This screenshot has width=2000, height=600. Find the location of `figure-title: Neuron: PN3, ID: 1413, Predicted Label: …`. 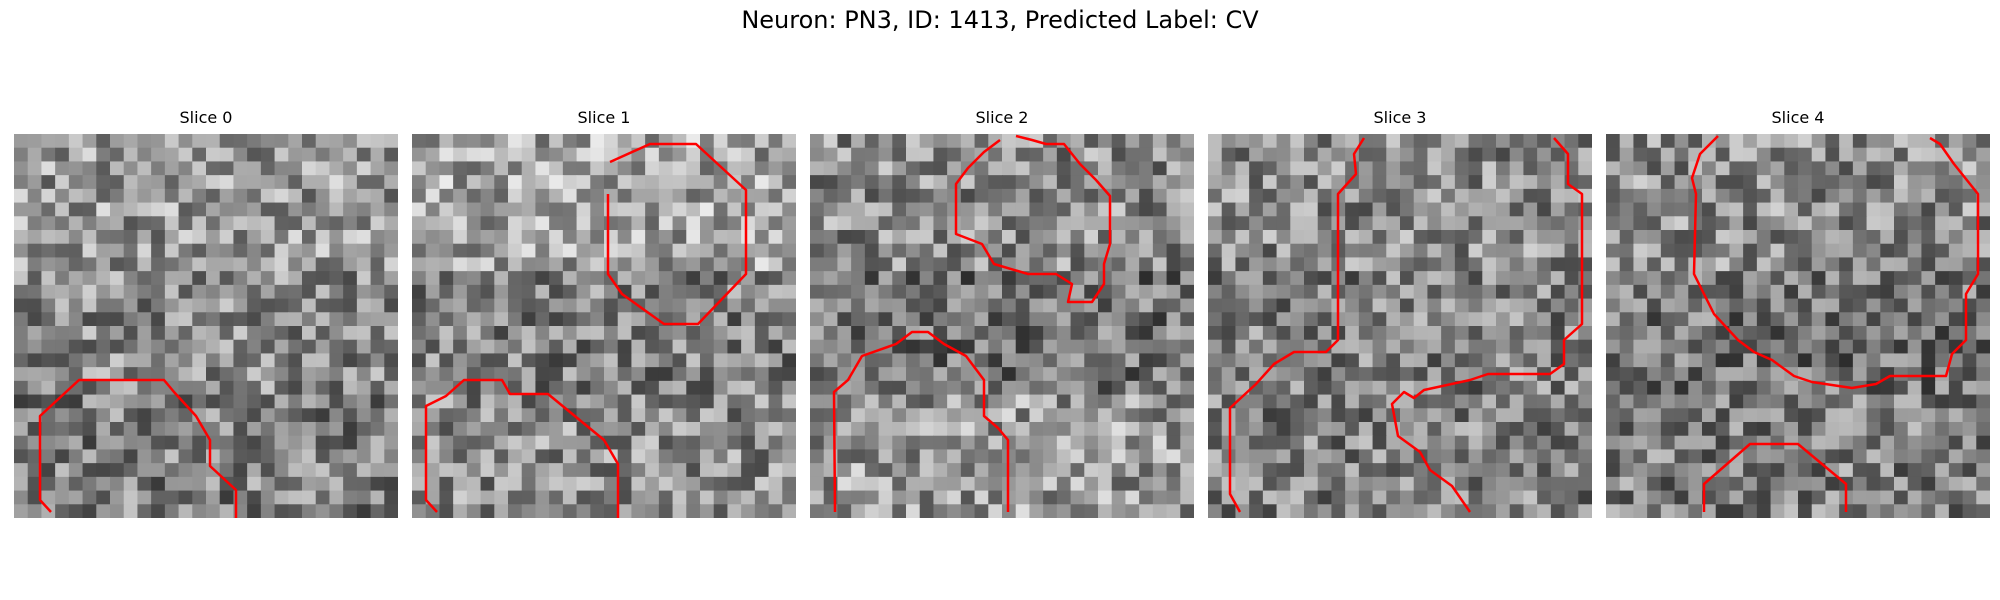

figure-title: Neuron: PN3, ID: 1413, Predicted Label: … is located at coordinates (1000, 20).